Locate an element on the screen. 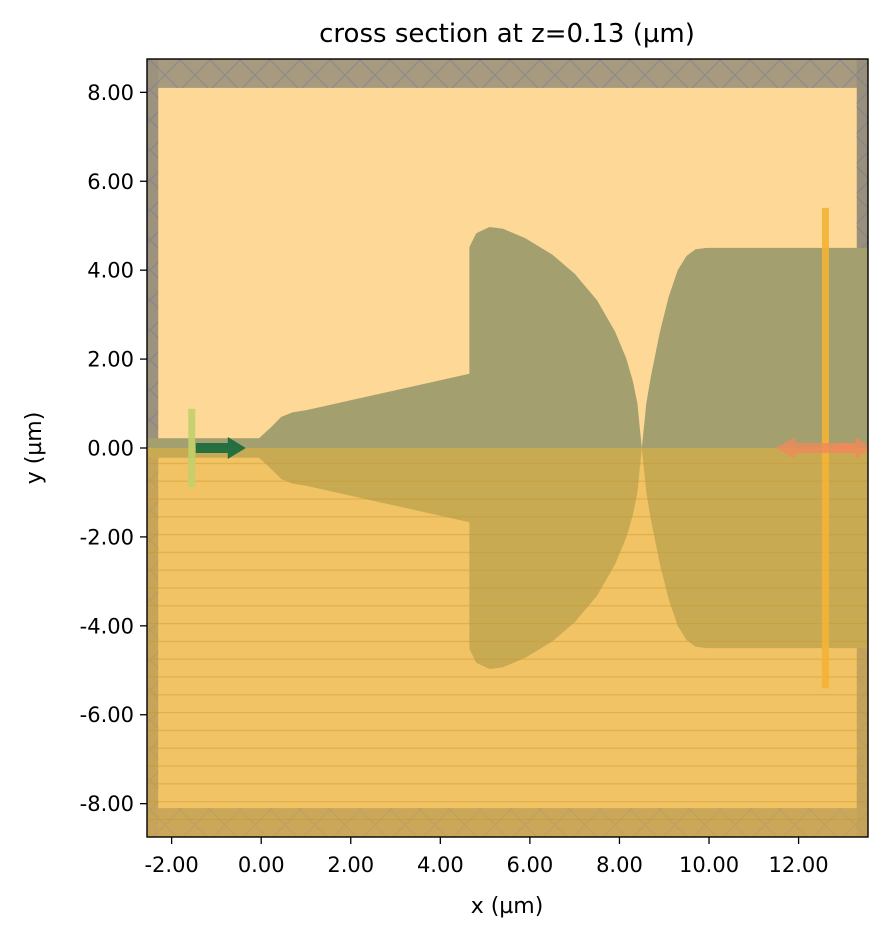  y-axis-label: y (µm) is located at coordinates (34, 448).